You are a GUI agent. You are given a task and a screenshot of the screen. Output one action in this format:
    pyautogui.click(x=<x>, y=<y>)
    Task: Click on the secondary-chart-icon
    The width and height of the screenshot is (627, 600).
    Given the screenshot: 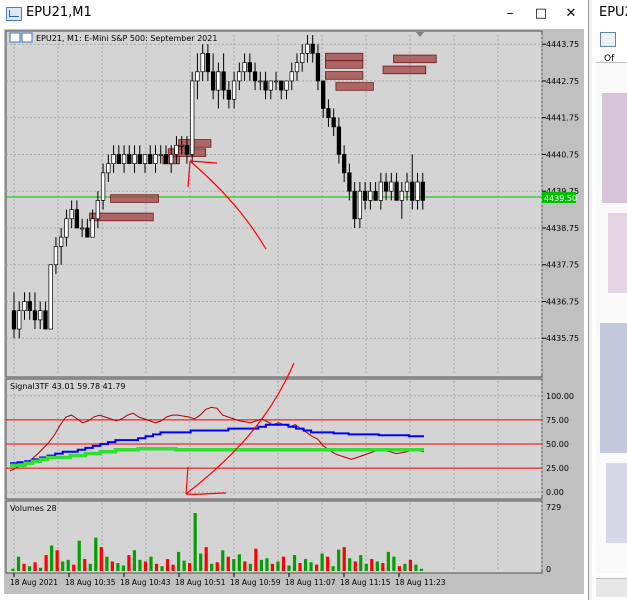 What is the action you would take?
    pyautogui.click(x=608, y=39)
    